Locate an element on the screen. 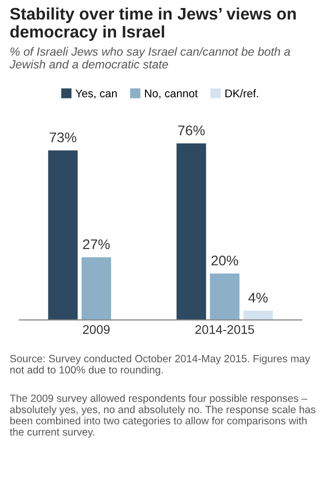 Image resolution: width=321 pixels, height=496 pixels. data-label: 27% is located at coordinates (96, 244).